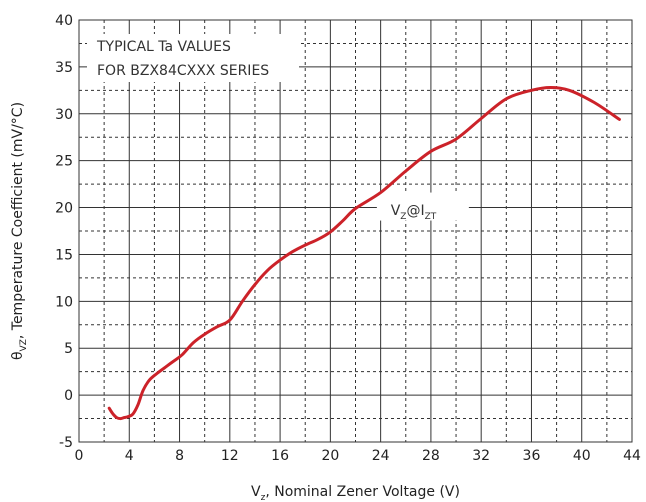 Image resolution: width=646 pixels, height=502 pixels. I want to click on curve-label-mid: @I, so click(415, 211).